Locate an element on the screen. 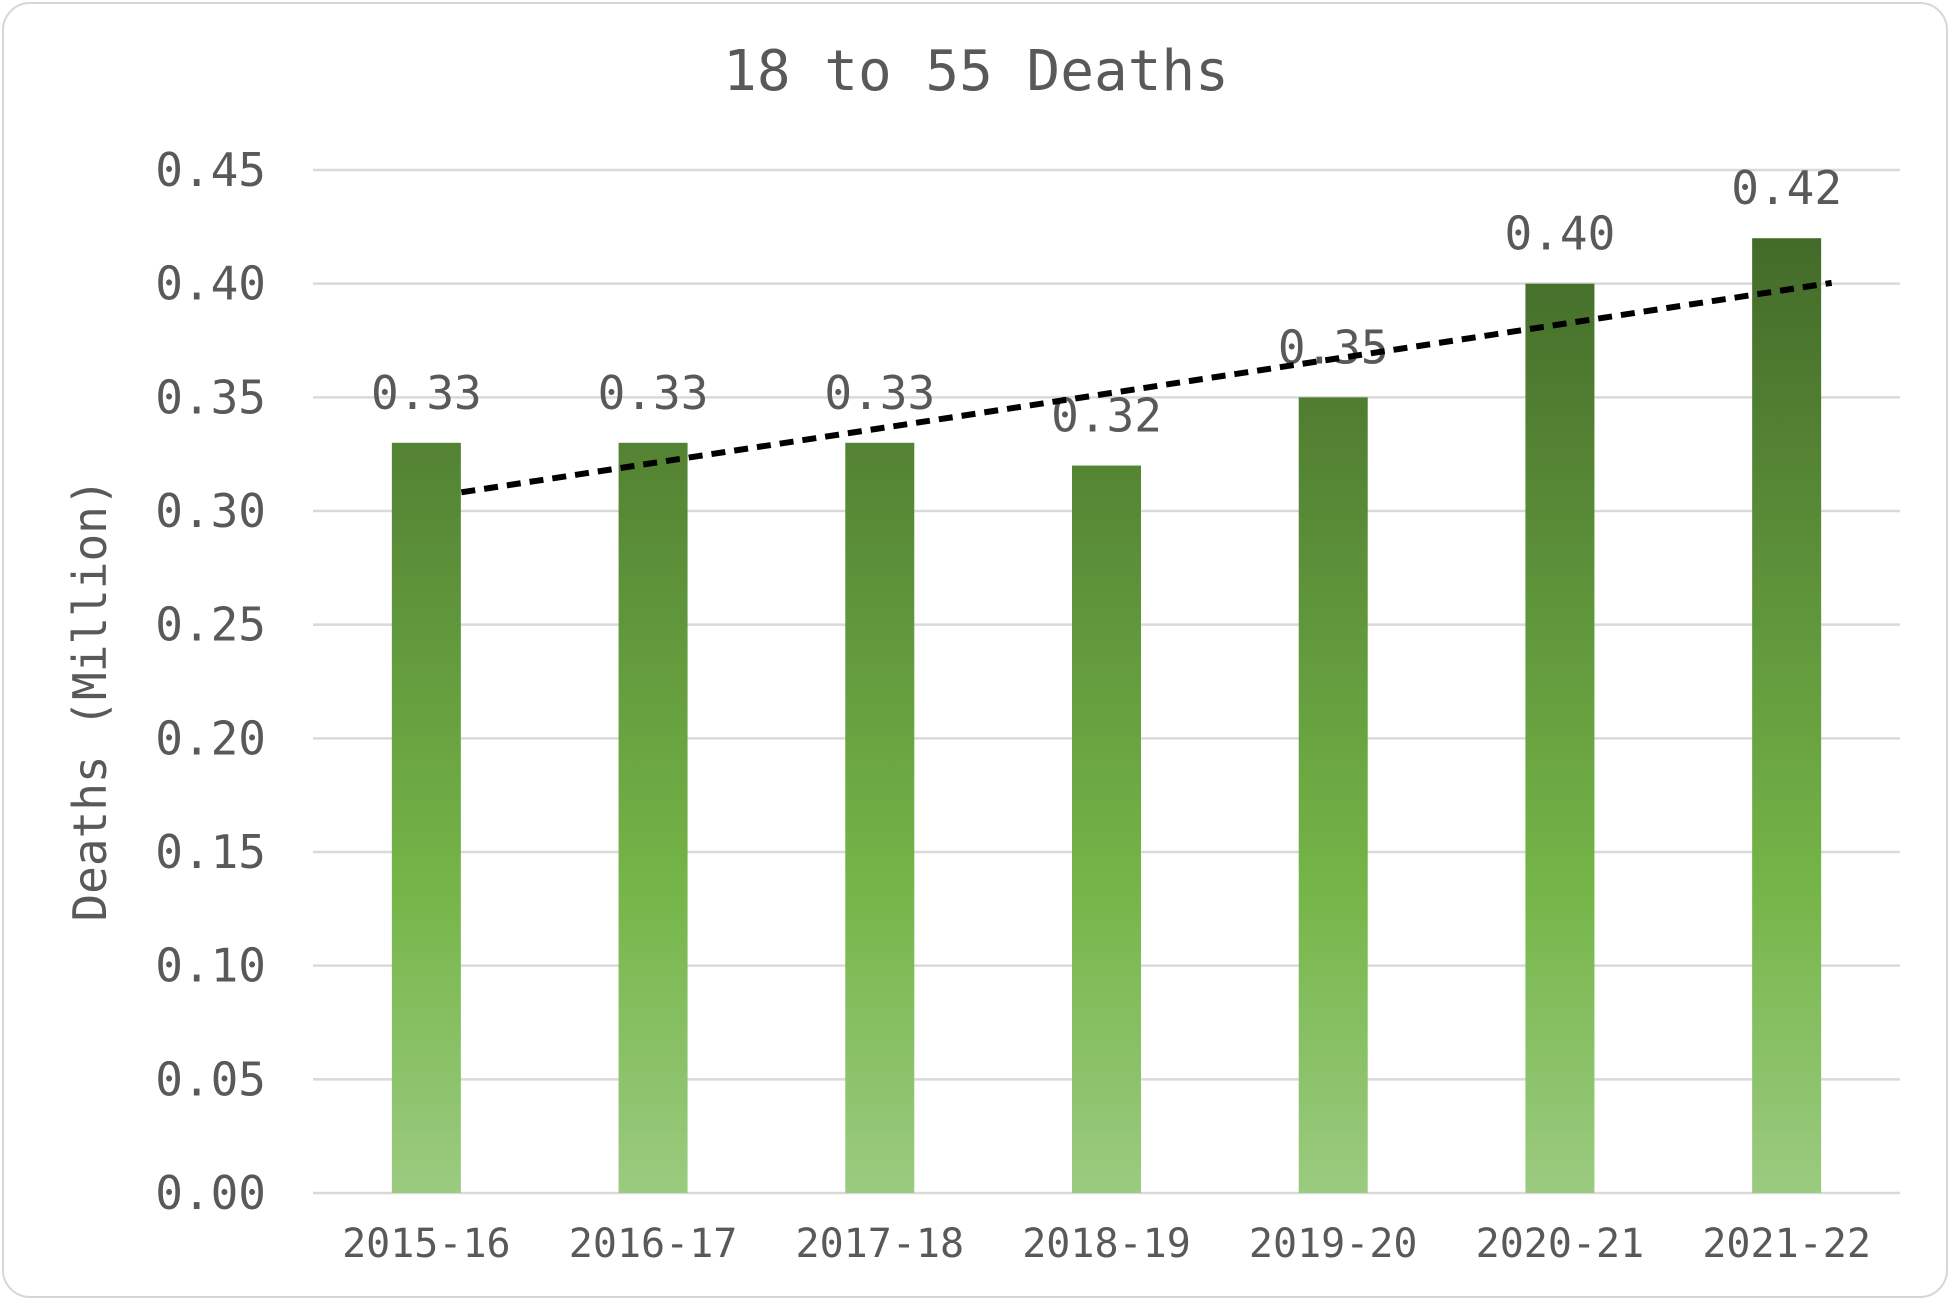 Image resolution: width=1952 pixels, height=1302 pixels. y-tick-label: 0.10 is located at coordinates (210, 966).